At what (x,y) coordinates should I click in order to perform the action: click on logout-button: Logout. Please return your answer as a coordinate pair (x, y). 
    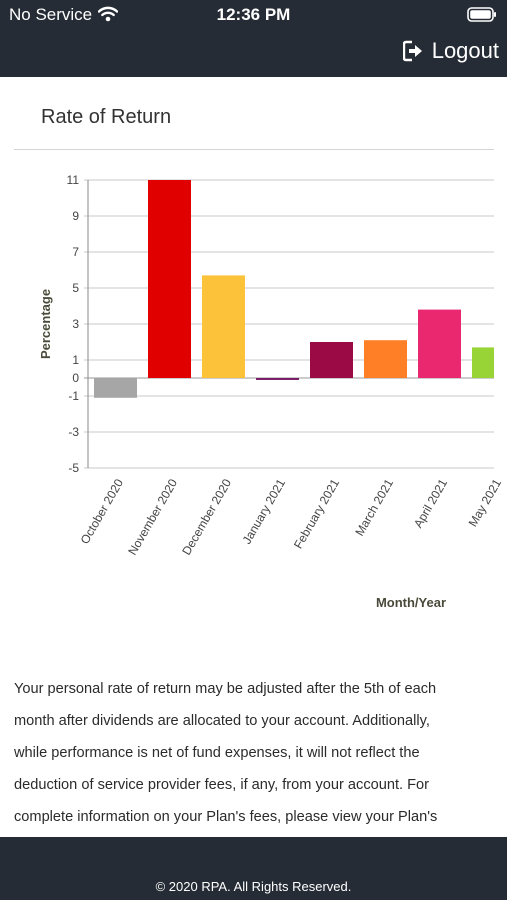
    Looking at the image, I should click on (450, 51).